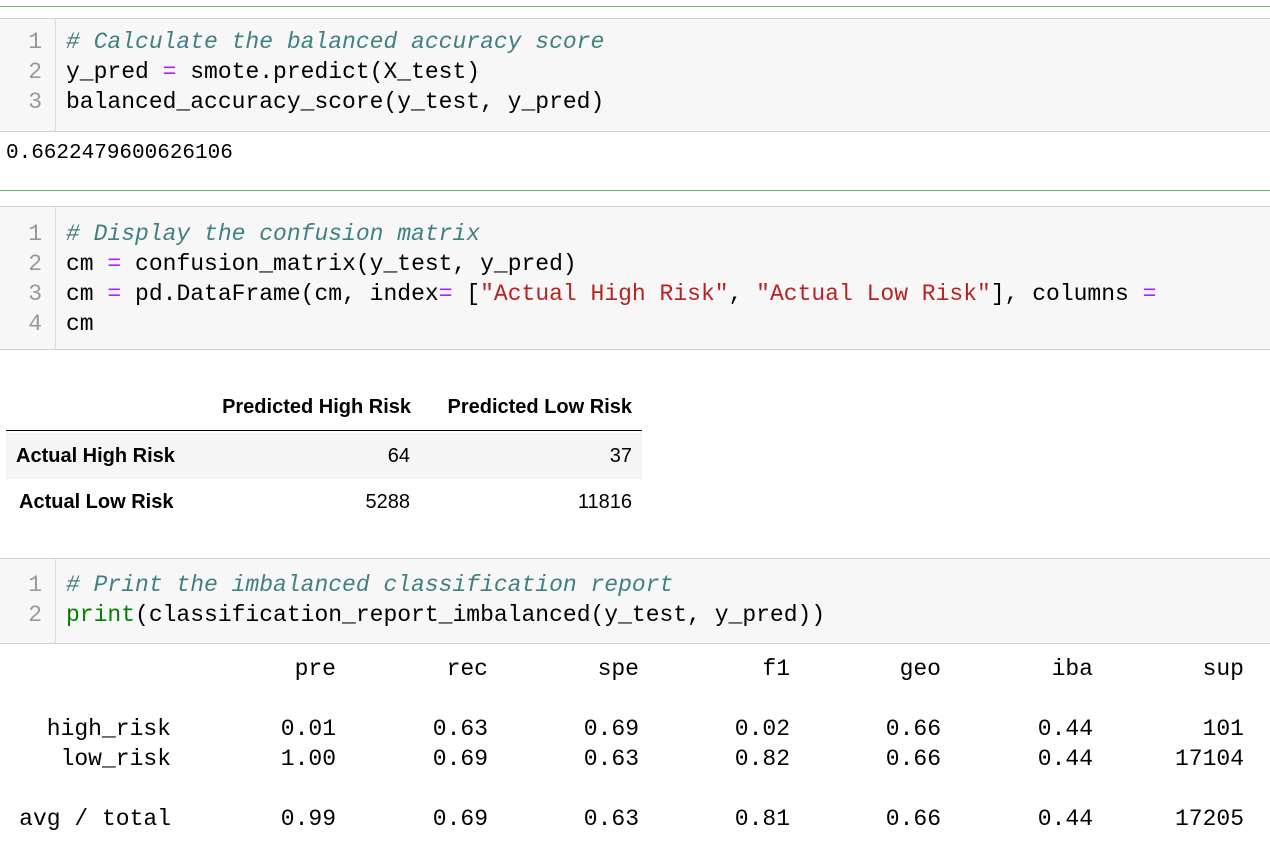 Image resolution: width=1270 pixels, height=850 pixels. I want to click on df-row-label: Actual Low Risk, so click(96, 502).